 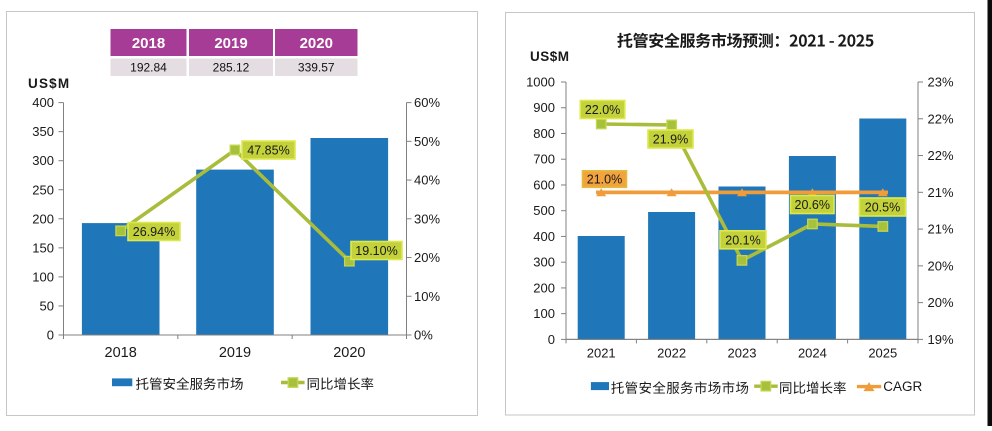 What do you see at coordinates (671, 353) in the screenshot?
I see `svg-text: 2022` at bounding box center [671, 353].